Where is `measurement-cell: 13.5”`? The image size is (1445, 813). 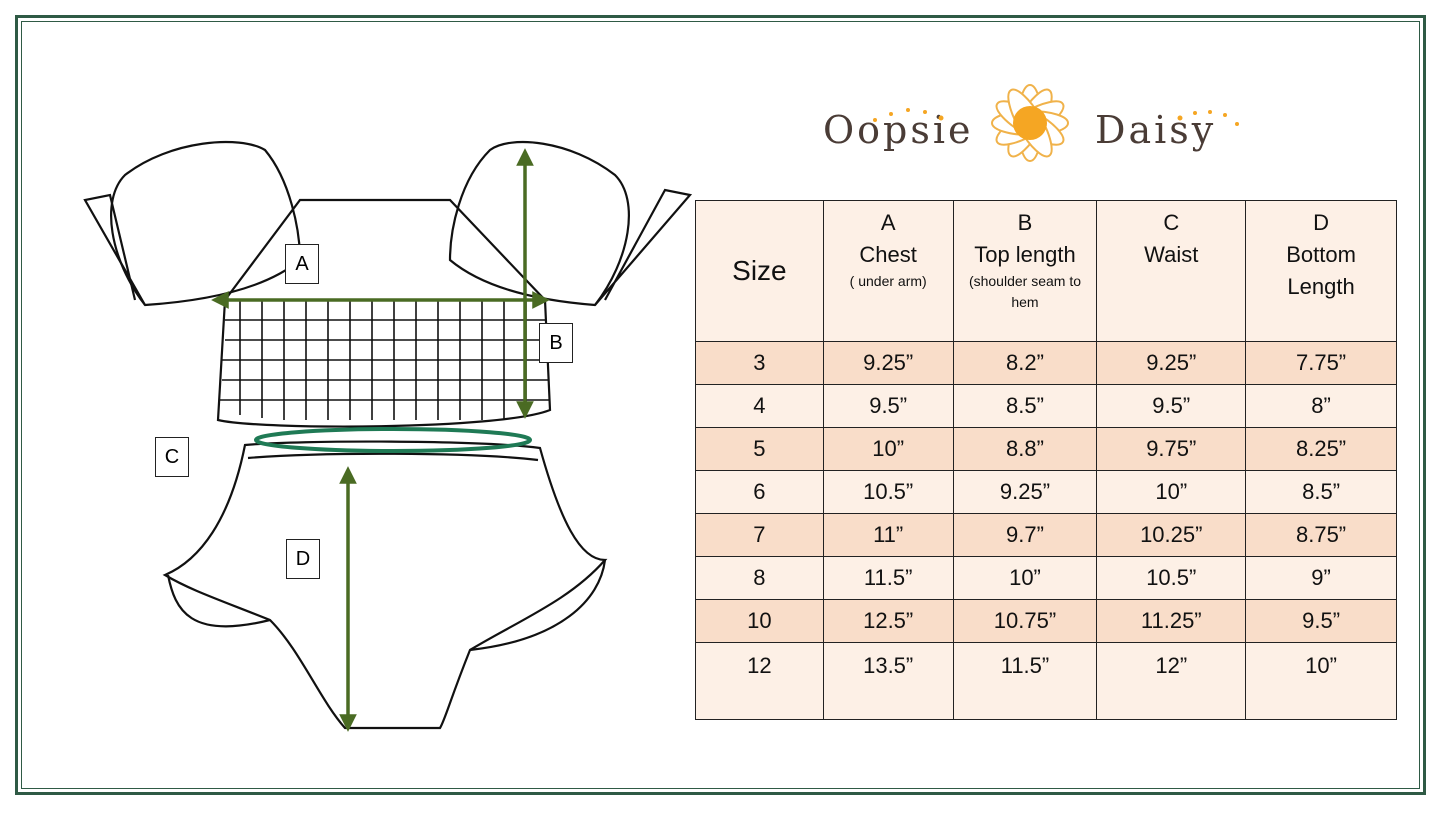 measurement-cell: 13.5” is located at coordinates (888, 681).